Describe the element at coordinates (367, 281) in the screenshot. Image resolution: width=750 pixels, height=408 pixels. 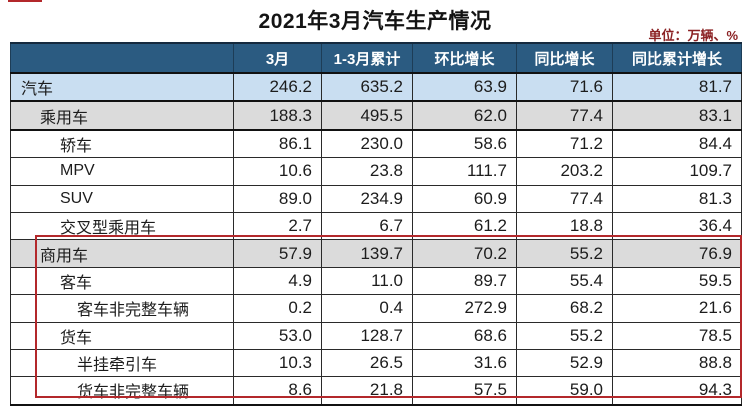
I see `cell-value: 11.0` at that location.